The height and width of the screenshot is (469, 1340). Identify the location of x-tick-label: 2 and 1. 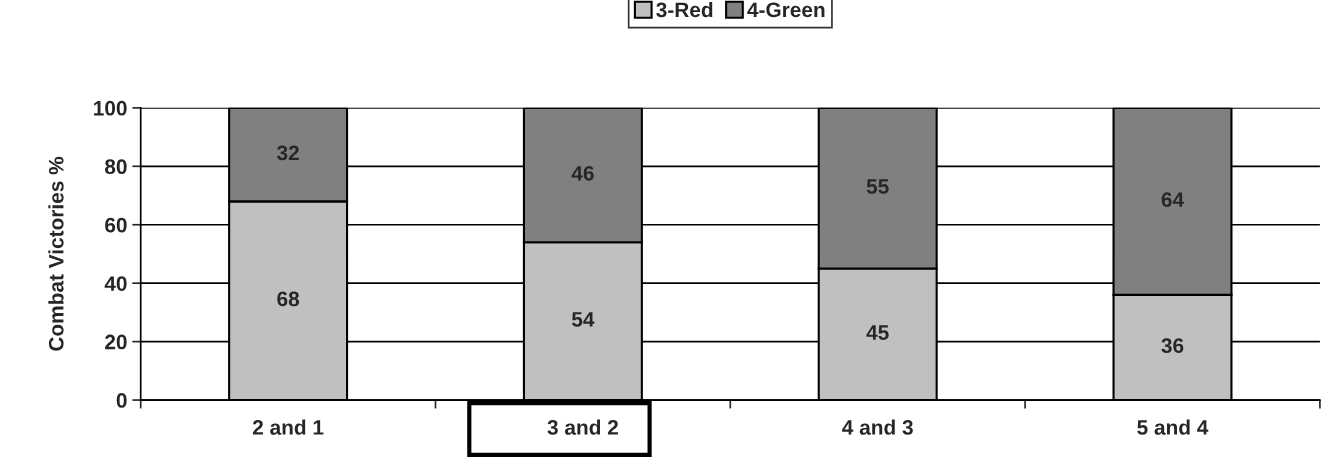
(288, 427).